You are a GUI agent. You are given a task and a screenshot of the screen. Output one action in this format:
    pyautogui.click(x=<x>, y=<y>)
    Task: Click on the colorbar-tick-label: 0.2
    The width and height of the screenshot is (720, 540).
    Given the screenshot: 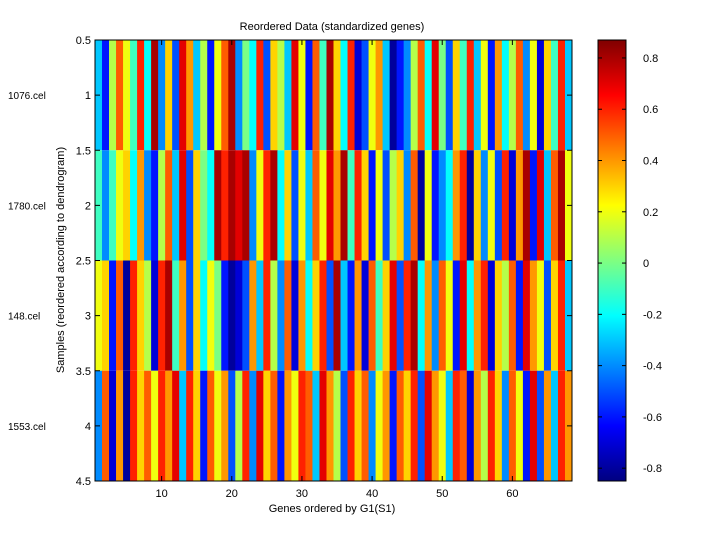 What is the action you would take?
    pyautogui.click(x=650, y=213)
    